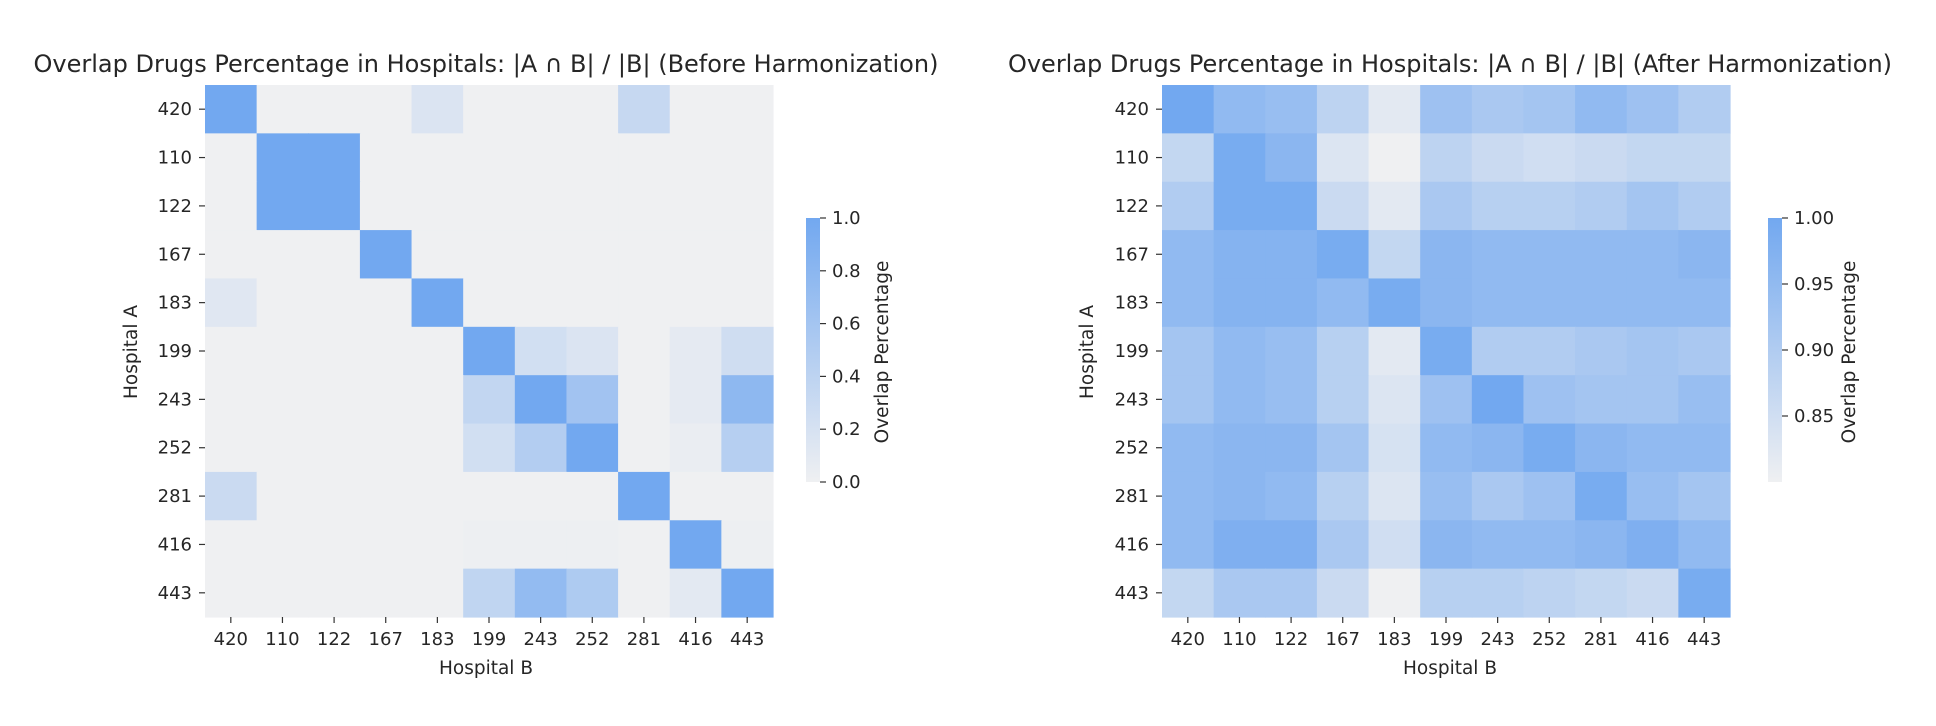 This screenshot has width=1936, height=726. What do you see at coordinates (386, 639) in the screenshot?
I see `x-tick-label: 167` at bounding box center [386, 639].